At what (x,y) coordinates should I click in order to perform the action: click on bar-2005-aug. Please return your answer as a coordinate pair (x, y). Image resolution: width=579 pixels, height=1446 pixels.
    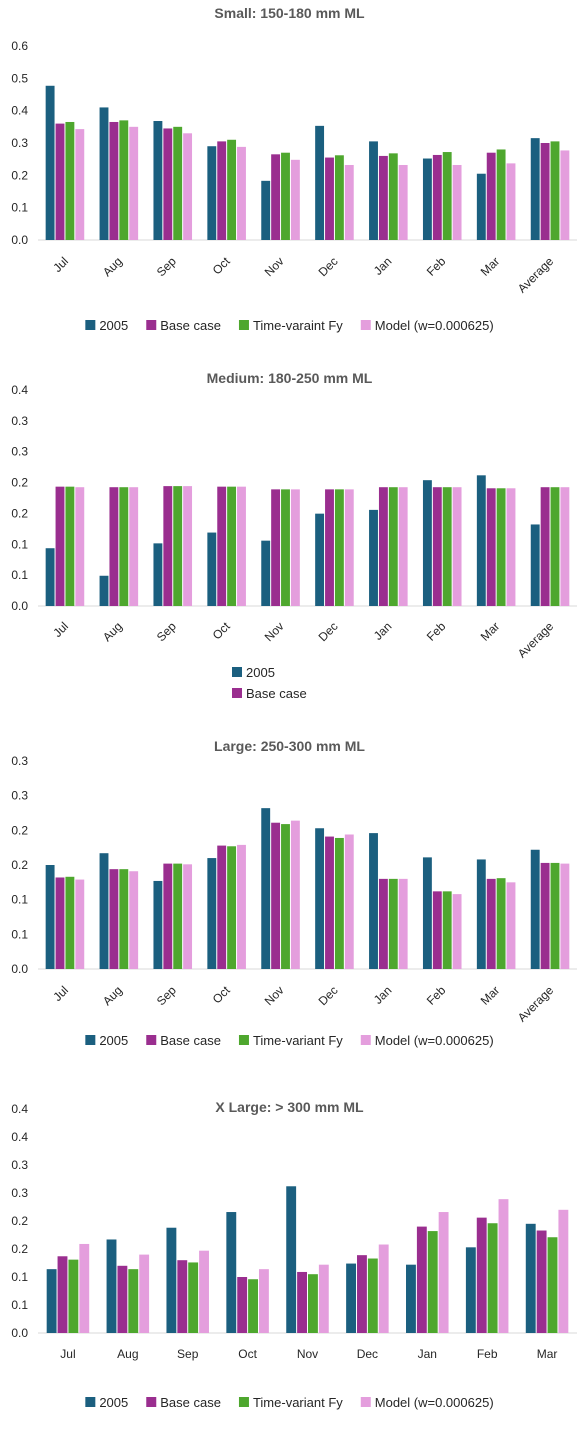
    Looking at the image, I should click on (104, 911).